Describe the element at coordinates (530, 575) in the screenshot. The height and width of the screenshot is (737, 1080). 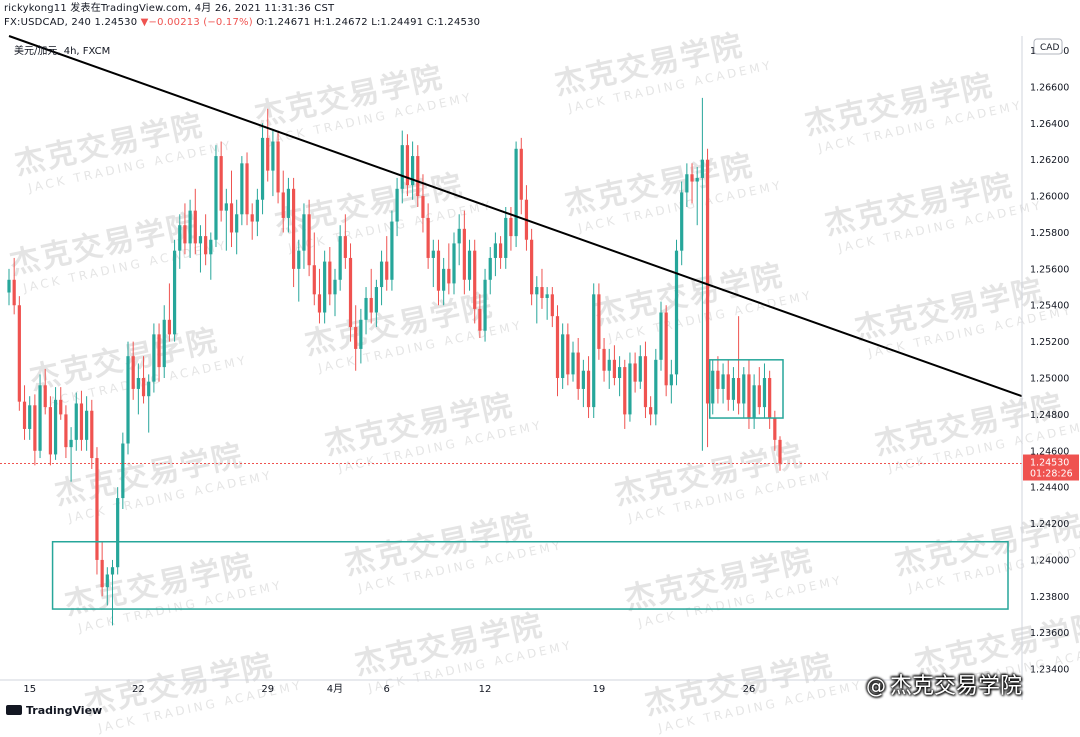
I see `support-zone-box` at that location.